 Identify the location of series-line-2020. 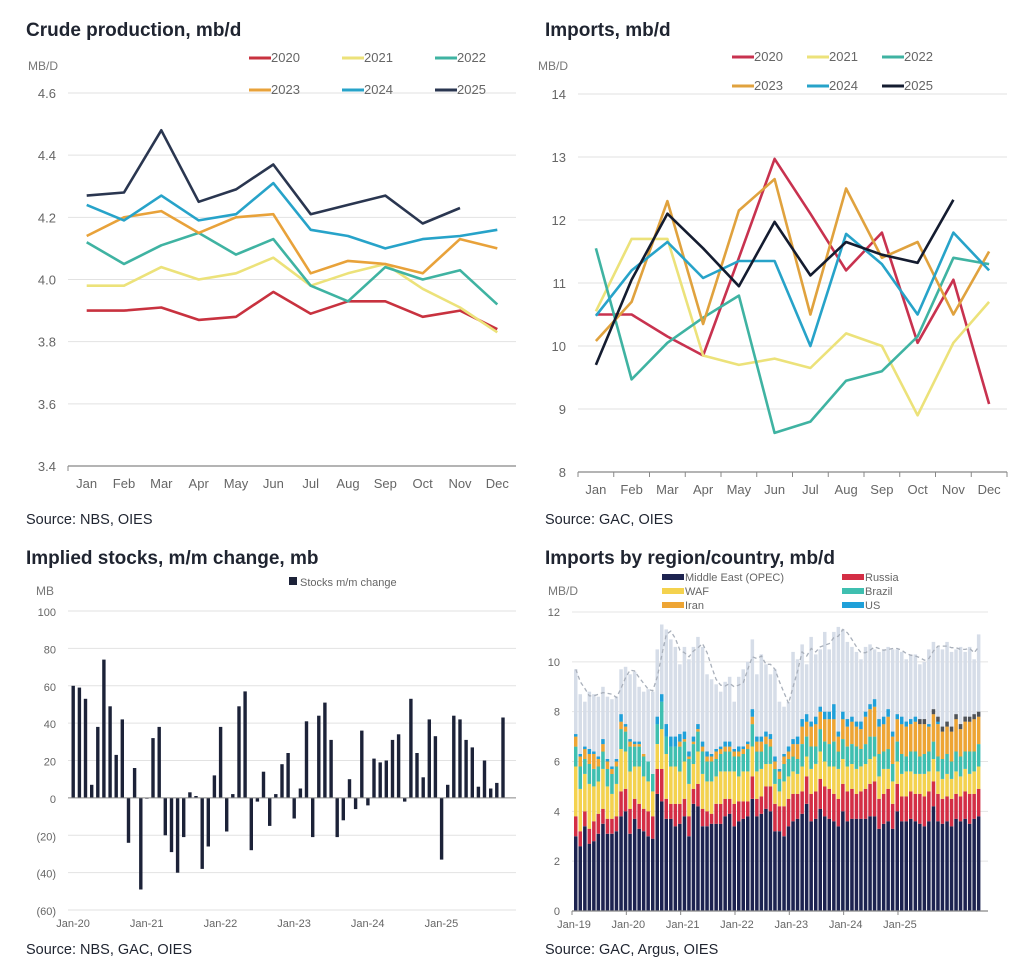
(292, 310).